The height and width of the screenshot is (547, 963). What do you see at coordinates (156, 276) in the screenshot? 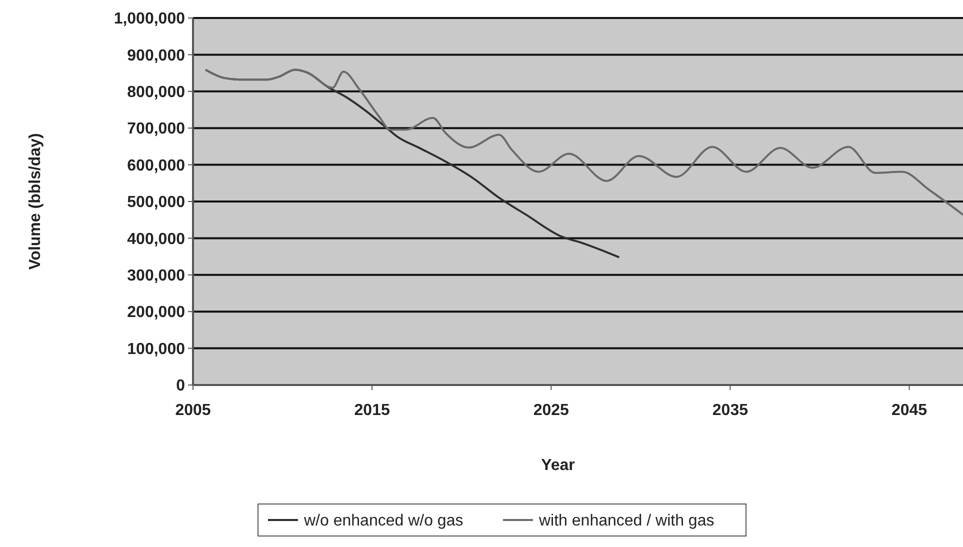
I see `y-tick-label: 300,000` at bounding box center [156, 276].